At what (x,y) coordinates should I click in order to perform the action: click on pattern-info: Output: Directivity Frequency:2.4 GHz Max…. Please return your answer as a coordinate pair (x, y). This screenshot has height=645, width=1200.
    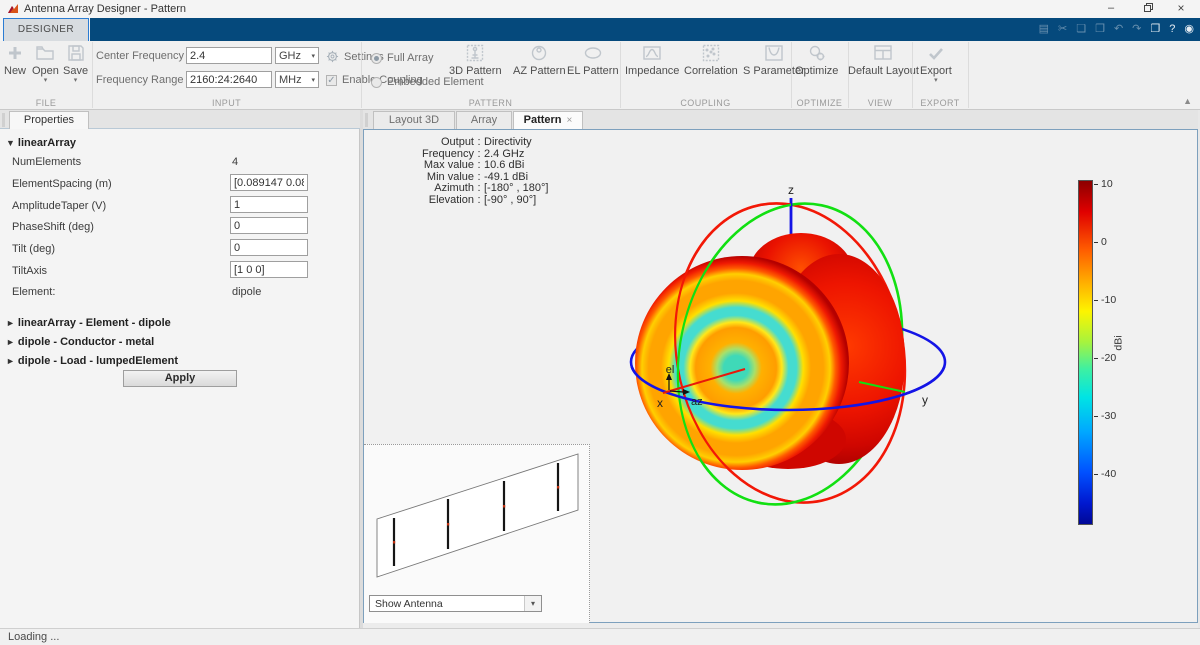
    Looking at the image, I should click on (471, 171).